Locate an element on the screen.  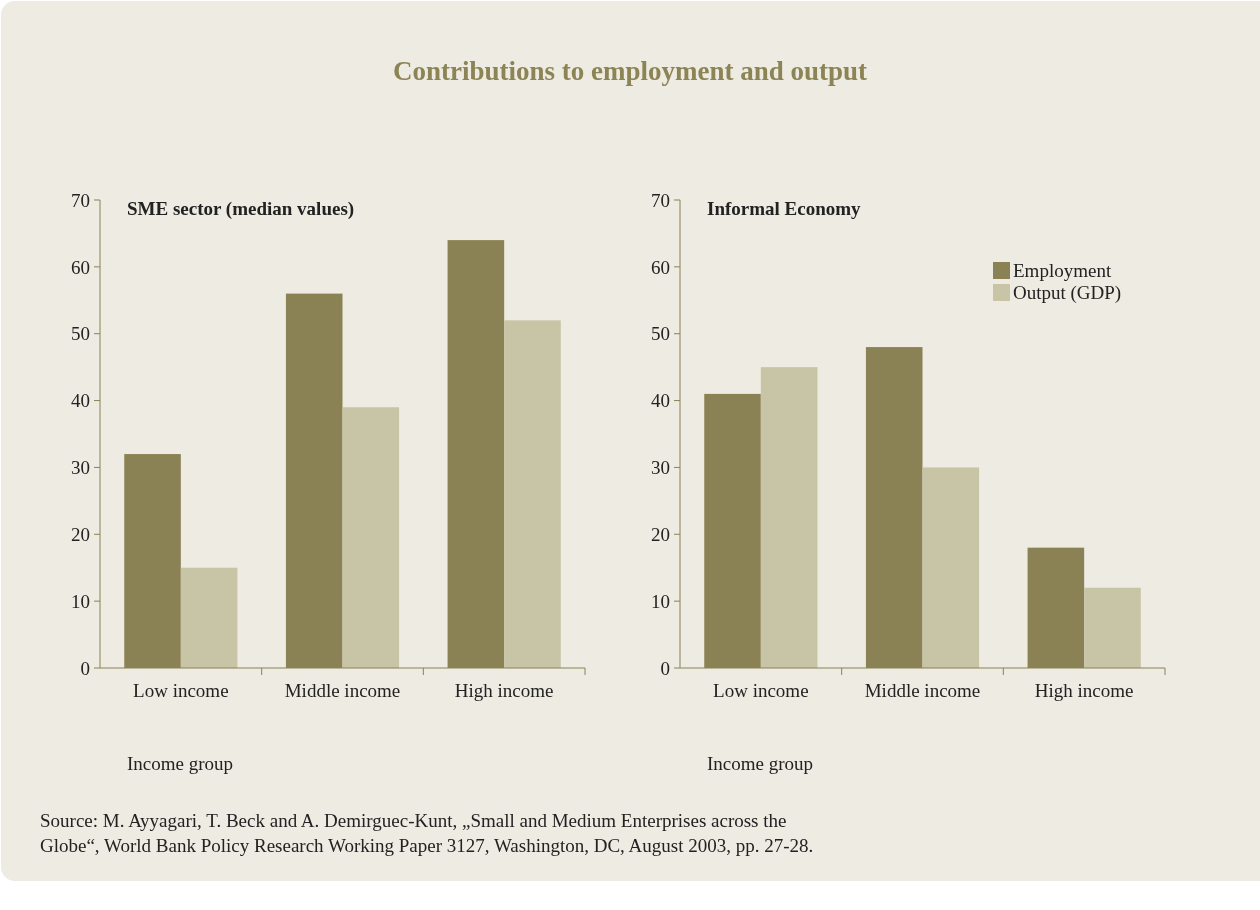
source-note: Source: M. Ayyagari, T. Beck and A. Demirguec-Kunt, „Small and Medium Enterprises across the Globe“, World Bank Policy Research Working Paper 3127, Washington, DC, August 2003, pp. 27-28. is located at coordinates (427, 833).